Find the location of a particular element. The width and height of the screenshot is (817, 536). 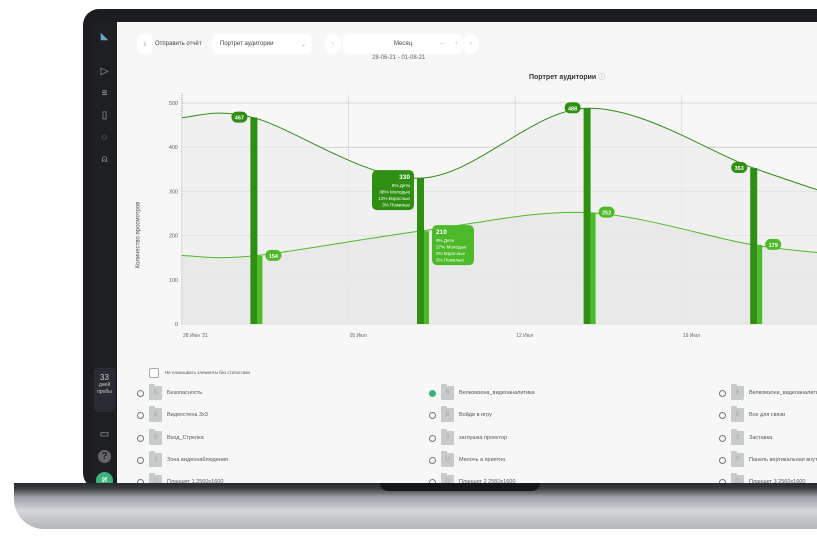

hide-empty-label: Не показывать элементы без статистики is located at coordinates (207, 372).